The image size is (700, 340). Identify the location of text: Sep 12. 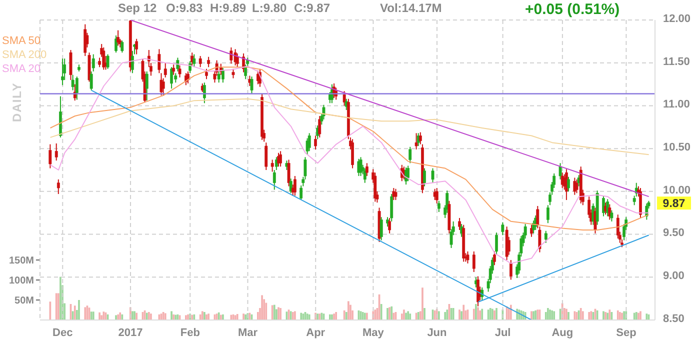
(137, 8).